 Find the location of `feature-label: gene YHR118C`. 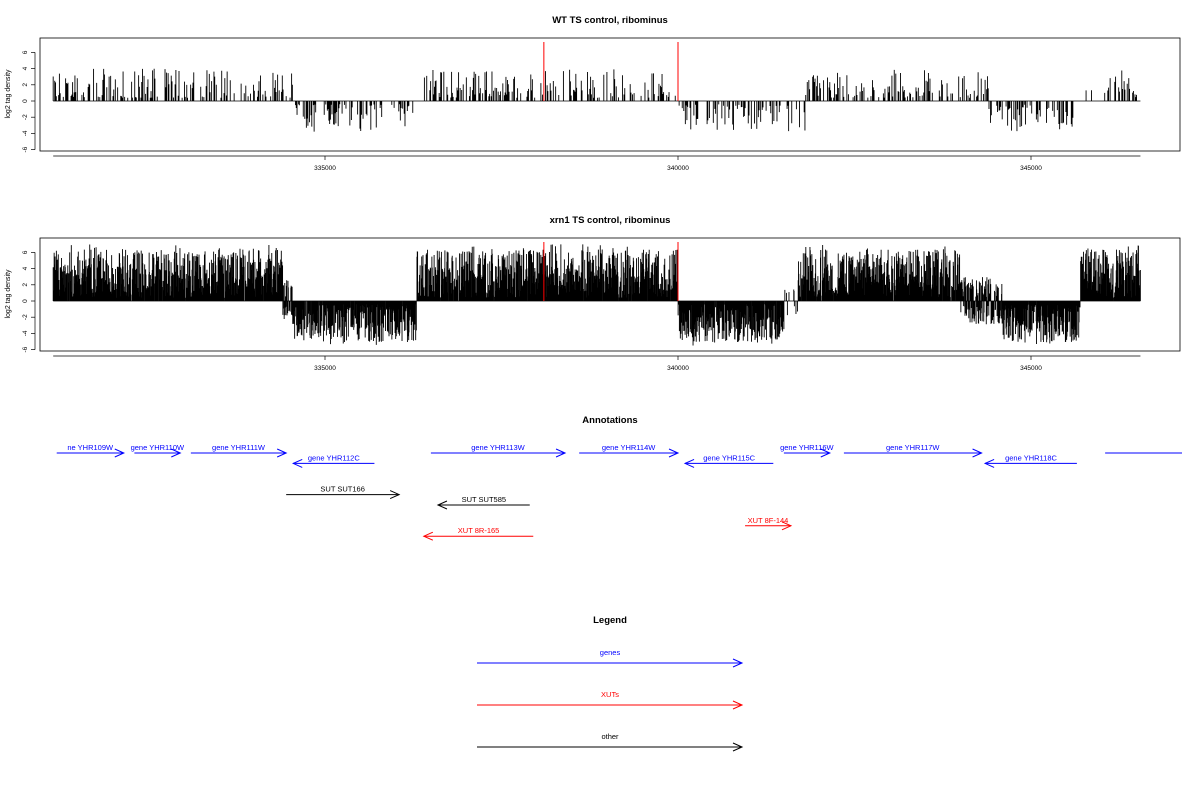

feature-label: gene YHR118C is located at coordinates (1031, 457).